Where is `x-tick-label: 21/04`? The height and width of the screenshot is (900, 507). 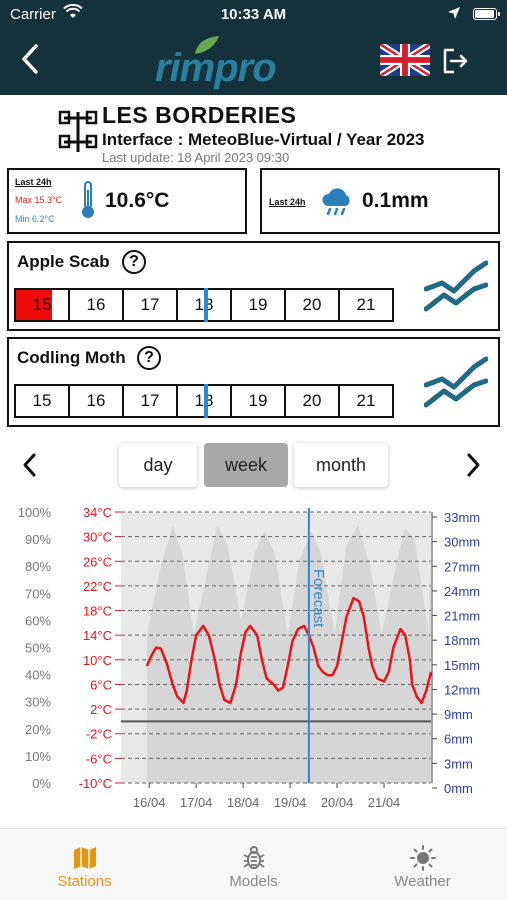 x-tick-label: 21/04 is located at coordinates (384, 802).